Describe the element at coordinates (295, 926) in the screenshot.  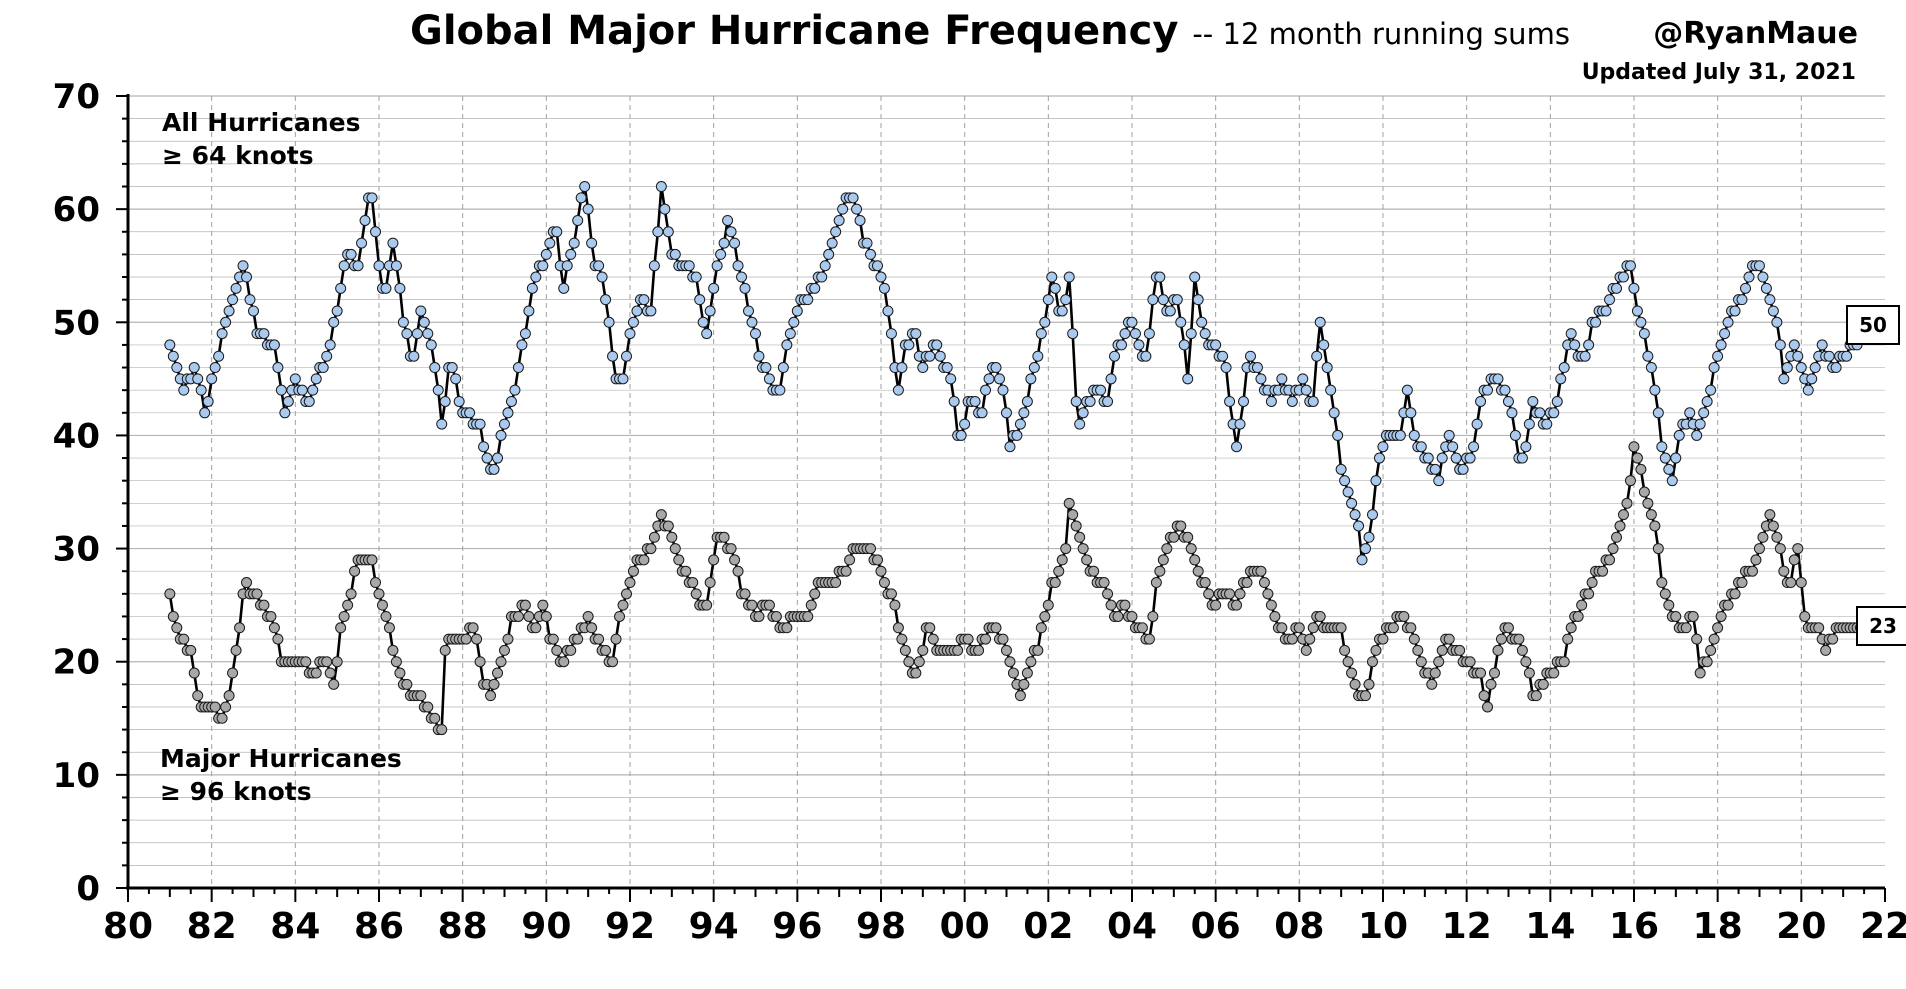
I see `x-tick-label: 84` at that location.